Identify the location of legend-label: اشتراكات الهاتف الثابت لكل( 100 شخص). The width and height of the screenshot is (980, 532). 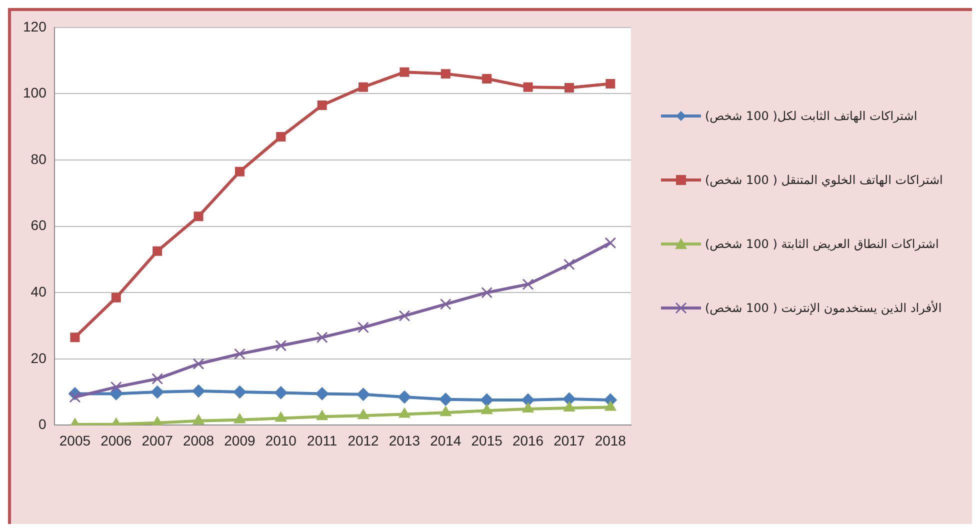
(811, 116).